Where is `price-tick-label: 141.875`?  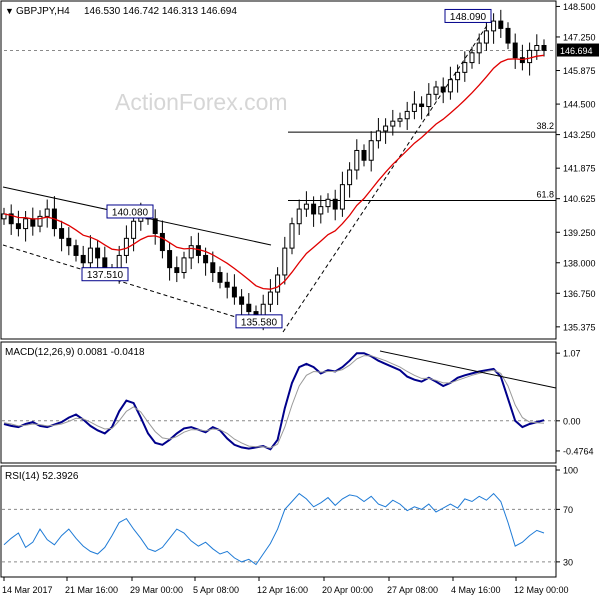
price-tick-label: 141.875 is located at coordinates (579, 169).